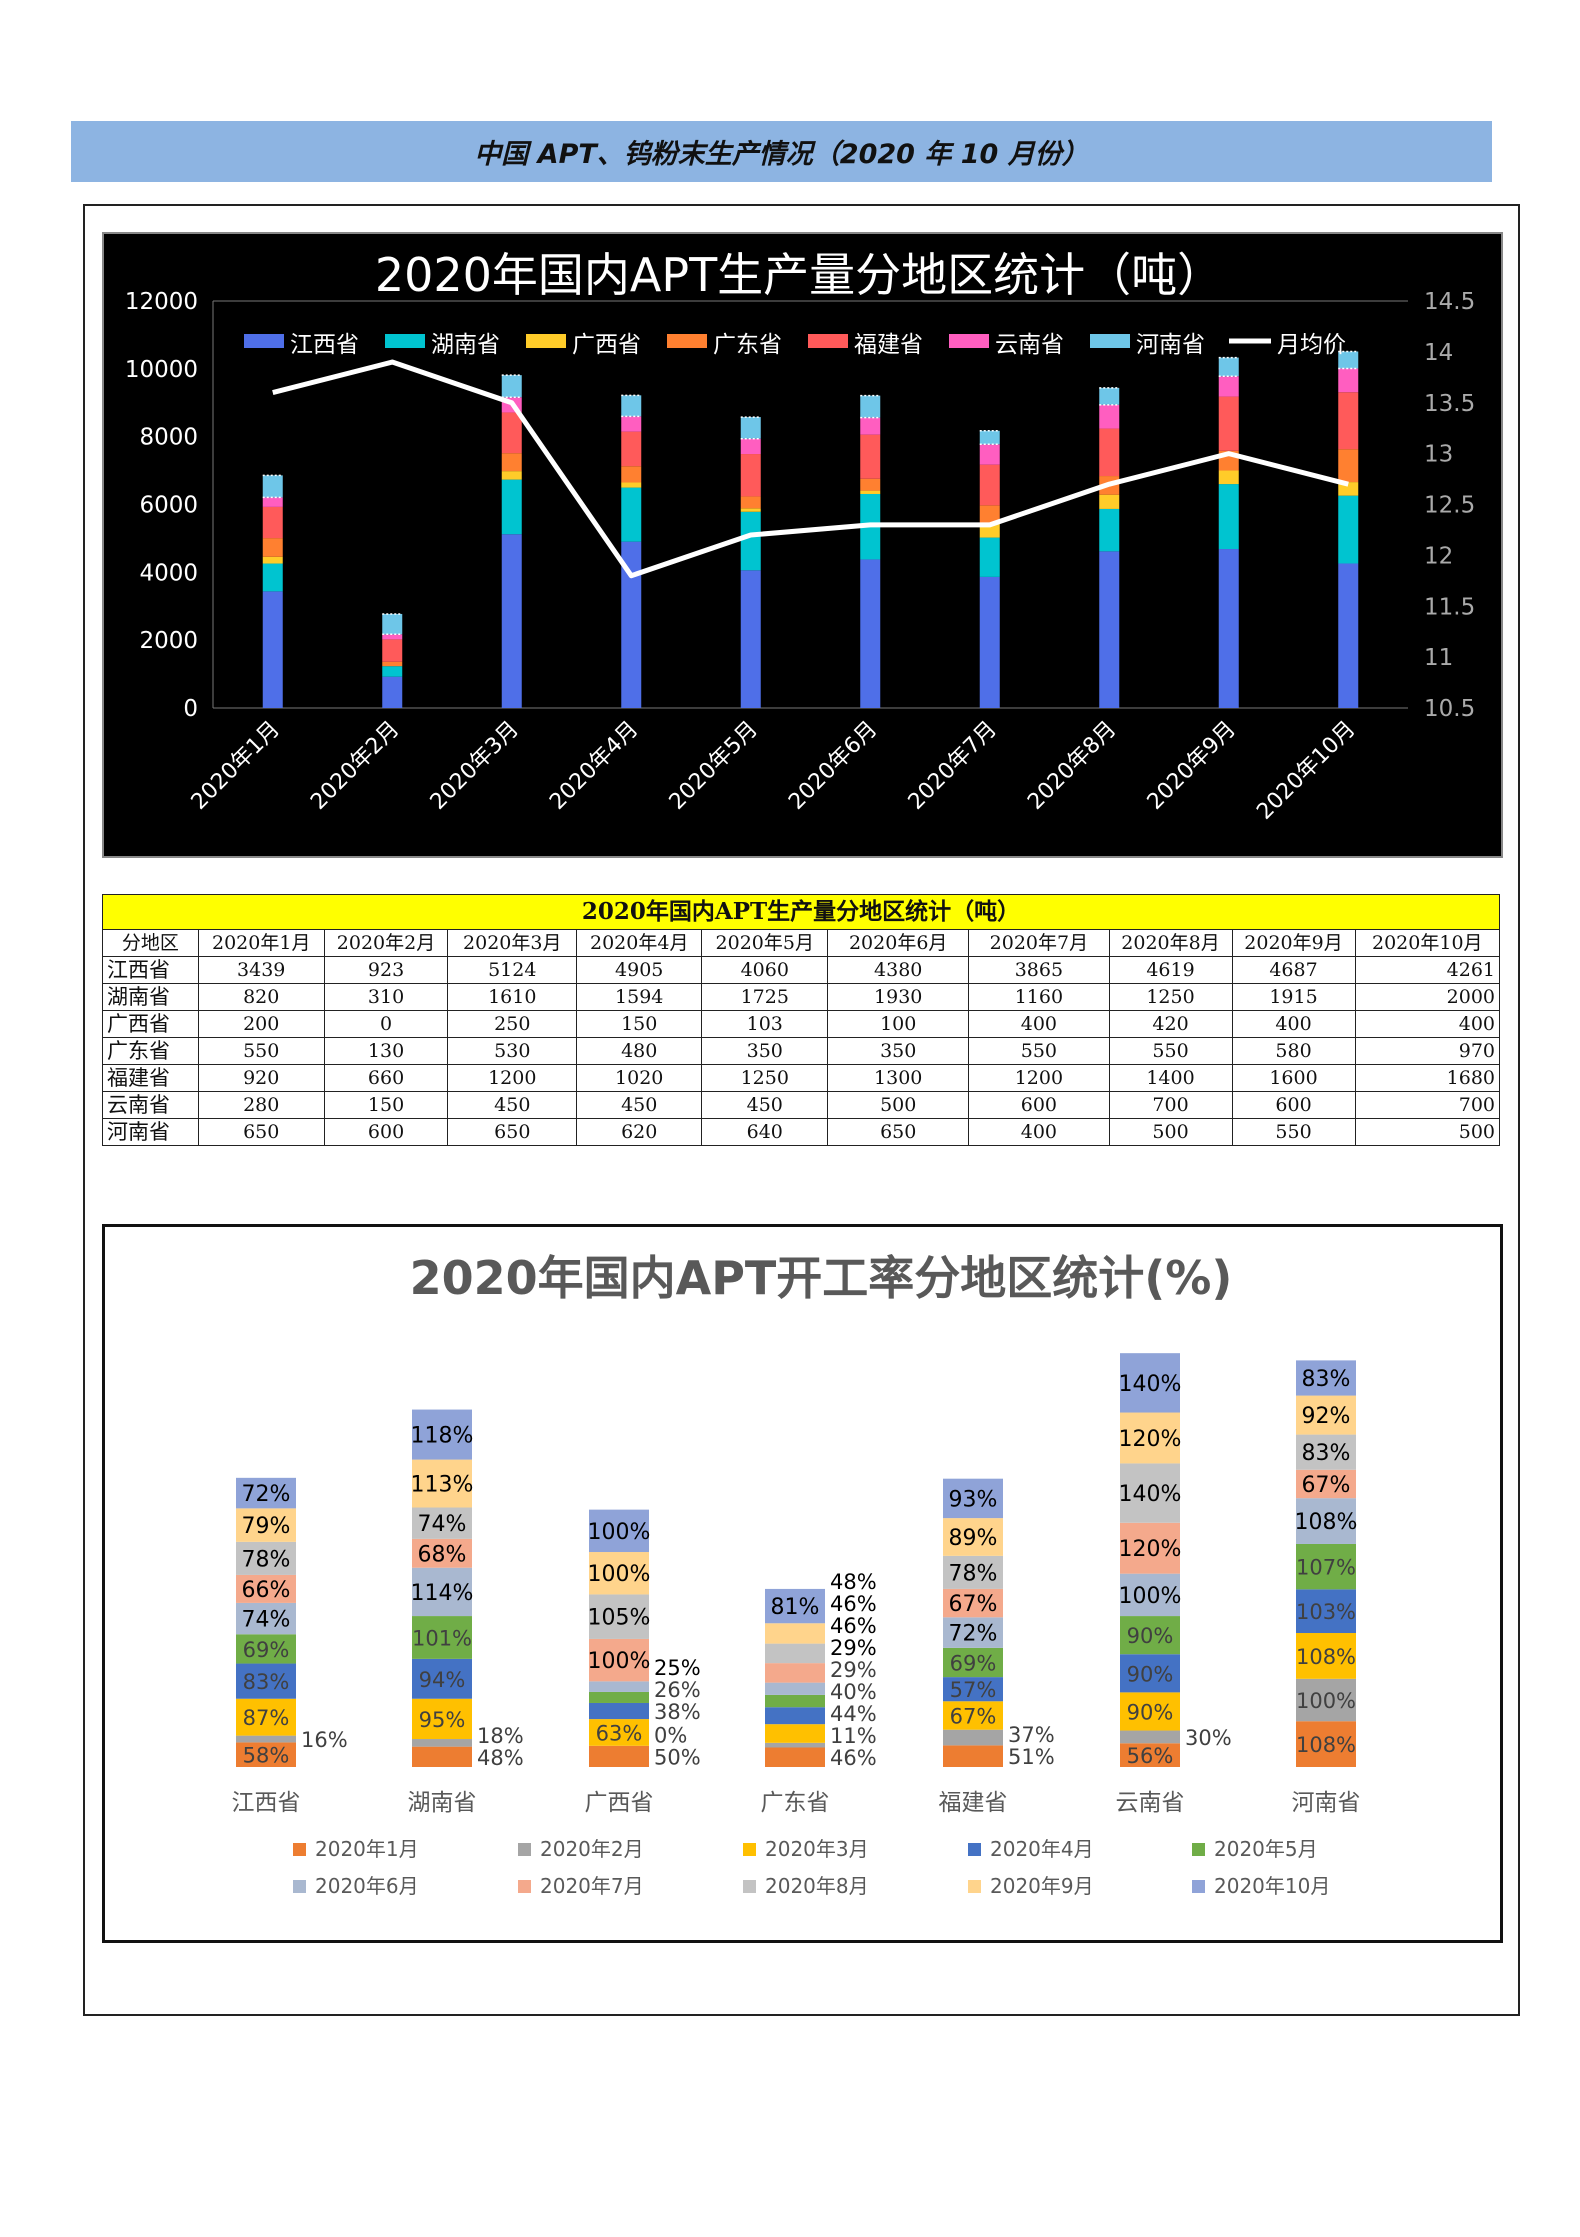  Describe the element at coordinates (1170, 970) in the screenshot. I see `table-cell-value: 4619` at that location.